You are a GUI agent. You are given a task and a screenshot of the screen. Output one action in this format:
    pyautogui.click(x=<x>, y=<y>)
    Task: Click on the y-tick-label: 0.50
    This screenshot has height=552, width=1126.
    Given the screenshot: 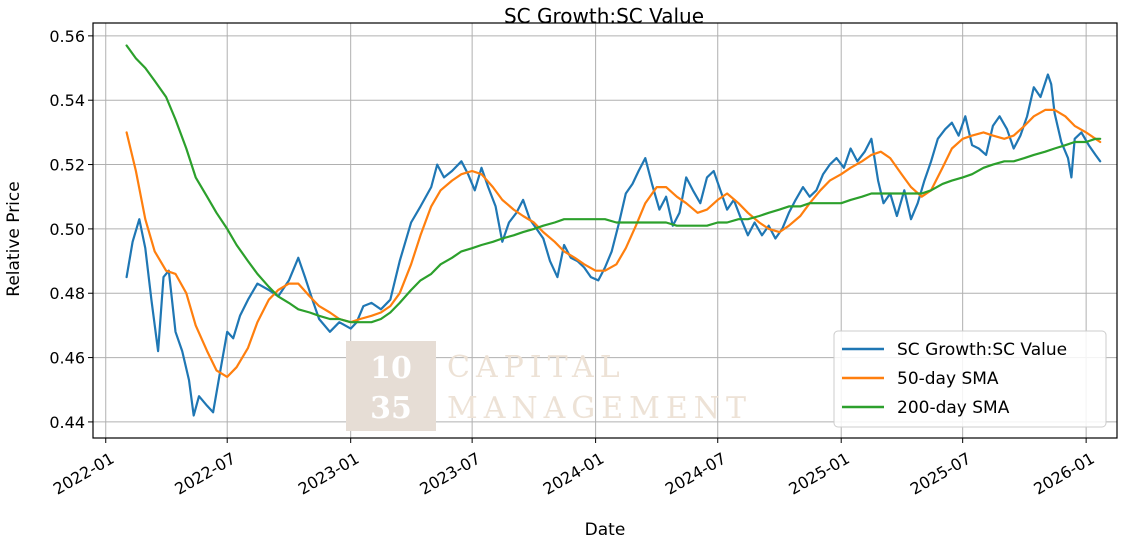 What is the action you would take?
    pyautogui.click(x=67, y=229)
    